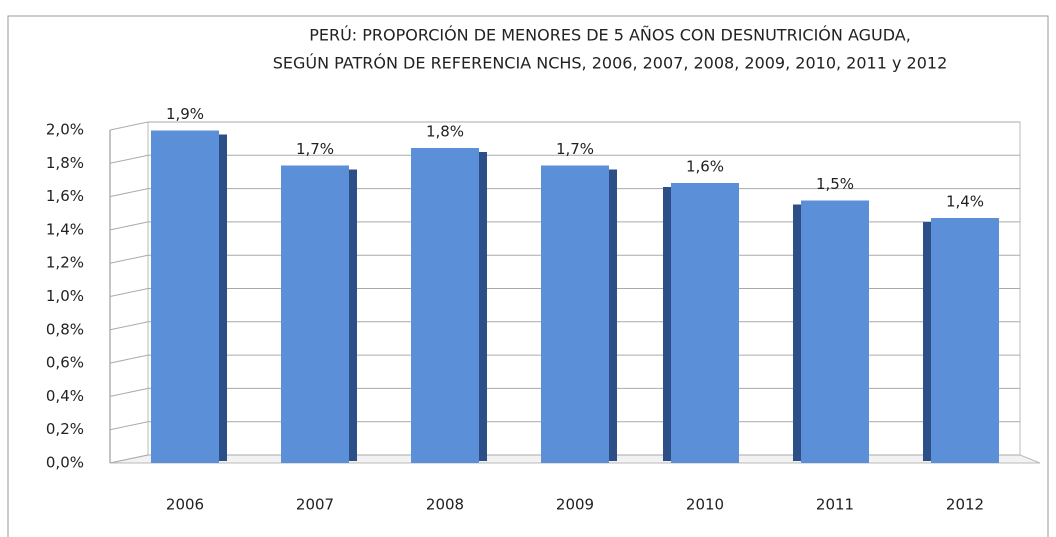 The height and width of the screenshot is (537, 1056). What do you see at coordinates (65, 196) in the screenshot?
I see `y-tick-label: 1,6%` at bounding box center [65, 196].